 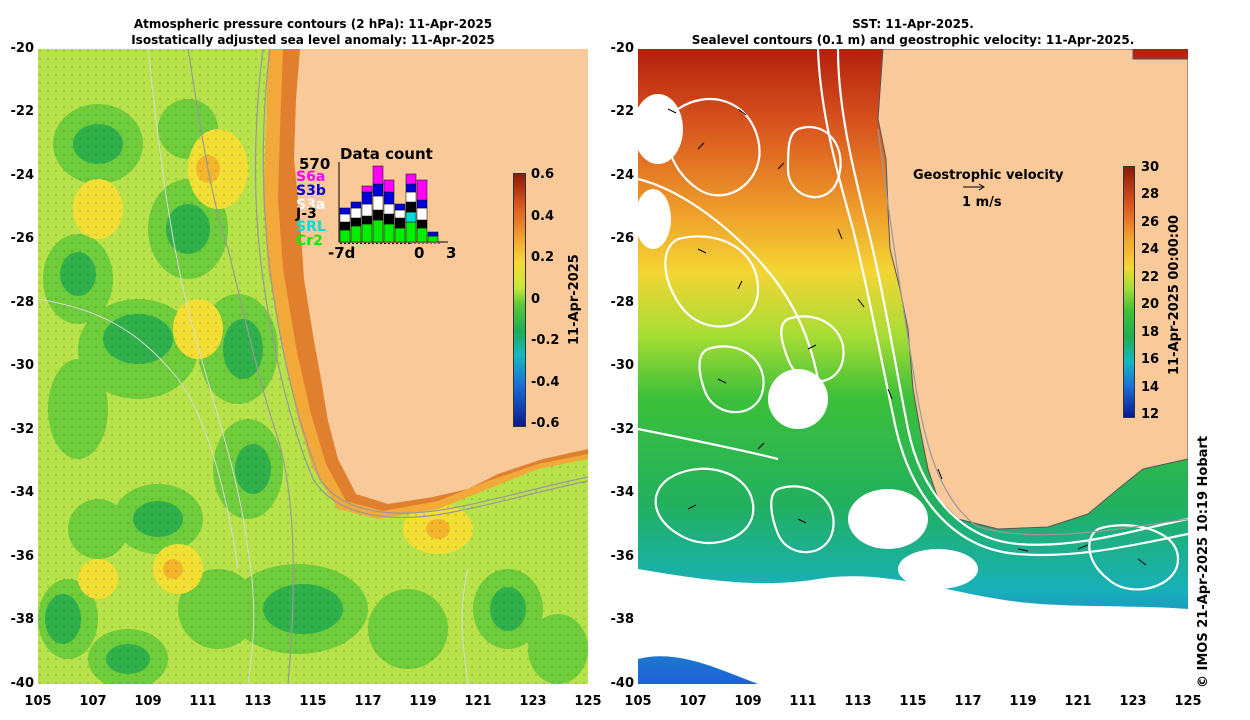 I want to click on cb-tick: -0.4, so click(x=545, y=382).